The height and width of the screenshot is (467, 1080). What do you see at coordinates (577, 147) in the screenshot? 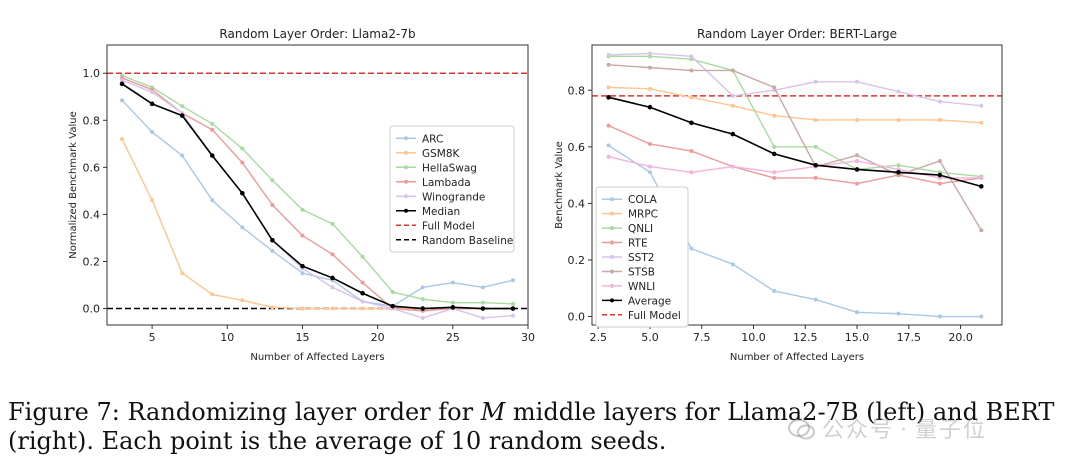
I see `y-tick-label: 0.6` at bounding box center [577, 147].